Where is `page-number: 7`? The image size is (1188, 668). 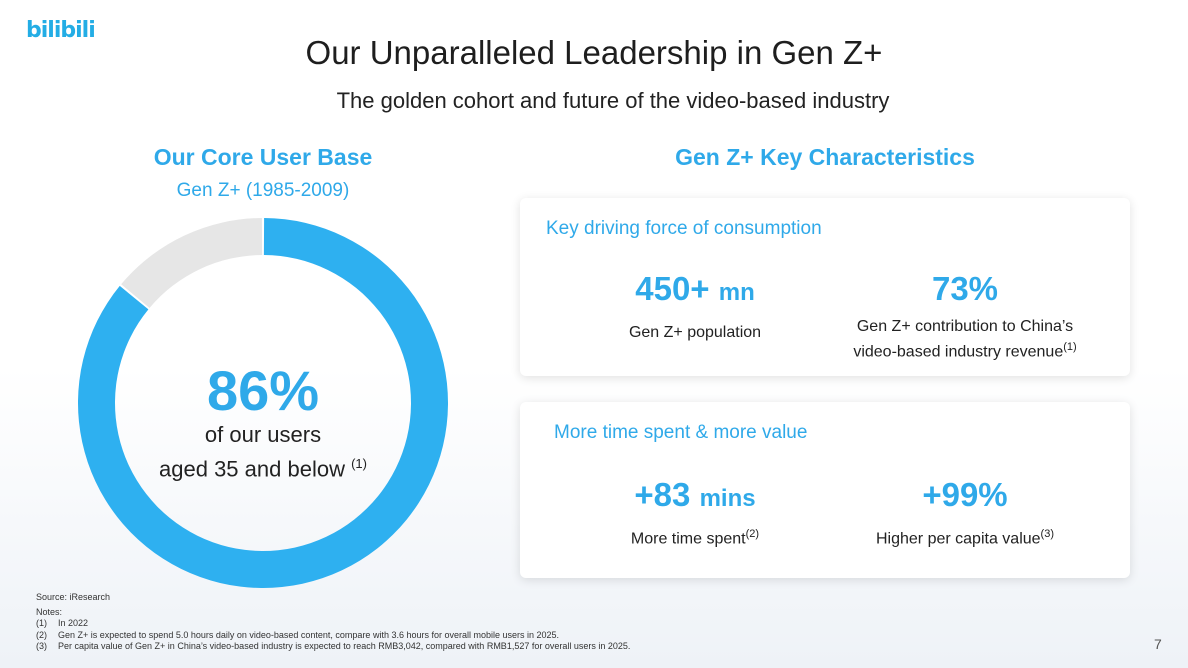
page-number: 7 is located at coordinates (1158, 644).